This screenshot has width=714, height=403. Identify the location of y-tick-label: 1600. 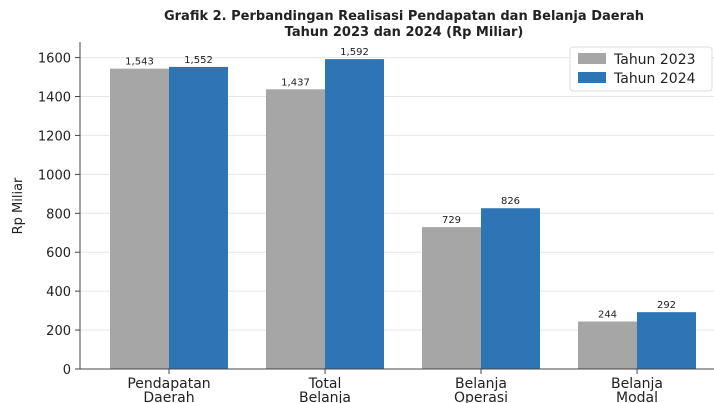
(54, 59).